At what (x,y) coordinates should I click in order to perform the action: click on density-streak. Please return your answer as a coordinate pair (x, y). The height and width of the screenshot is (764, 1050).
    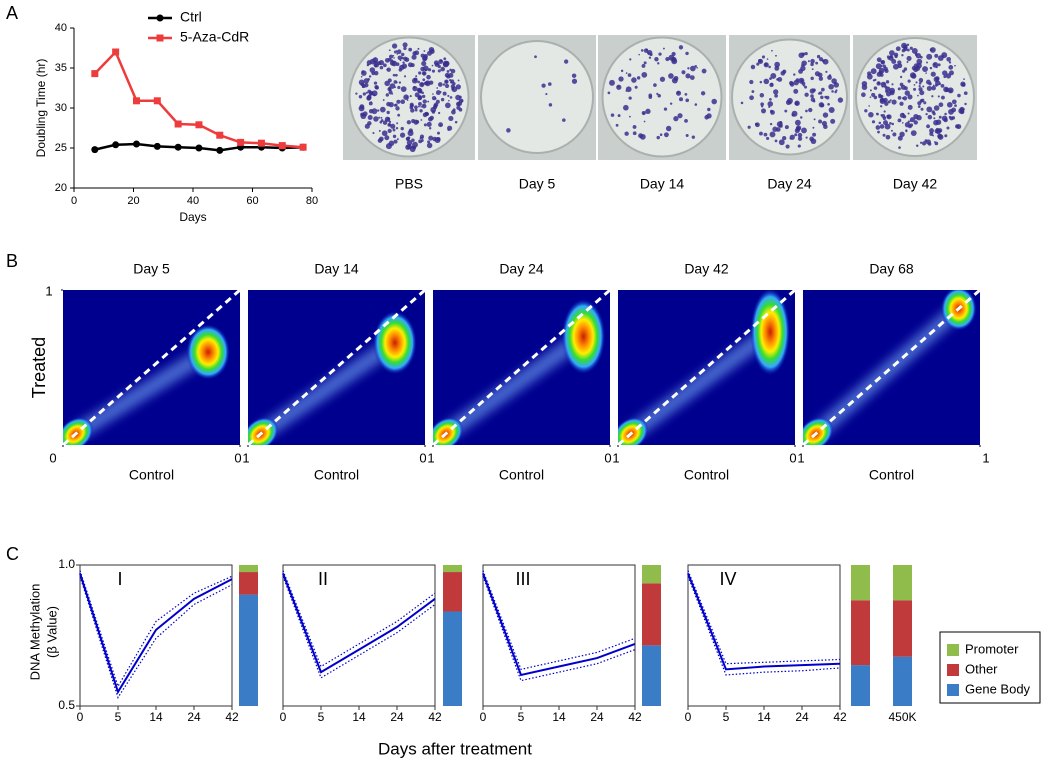
    Looking at the image, I should click on (142, 392).